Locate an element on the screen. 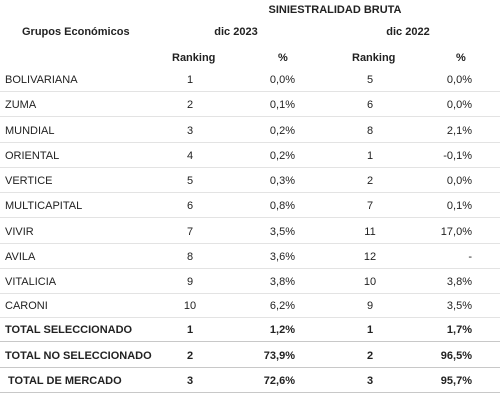 The image size is (500, 400). ranking-2022-cell: 5 is located at coordinates (370, 80).